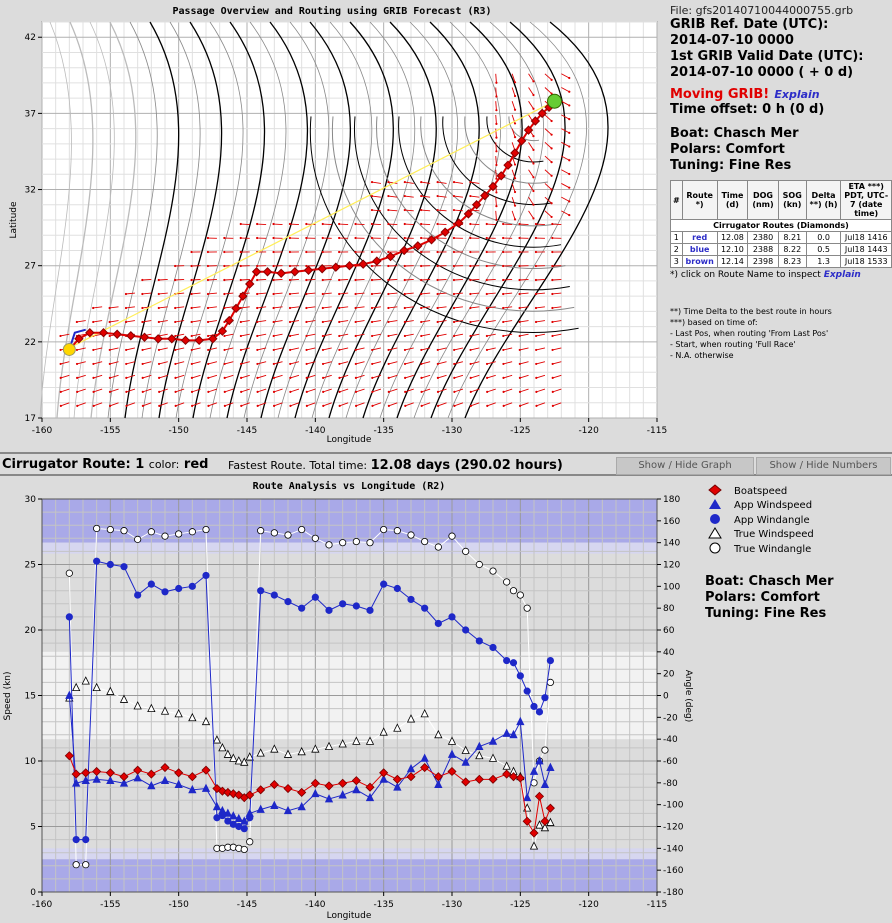 This screenshot has width=892, height=923. I want to click on explain-link-1: Explain, so click(797, 94).